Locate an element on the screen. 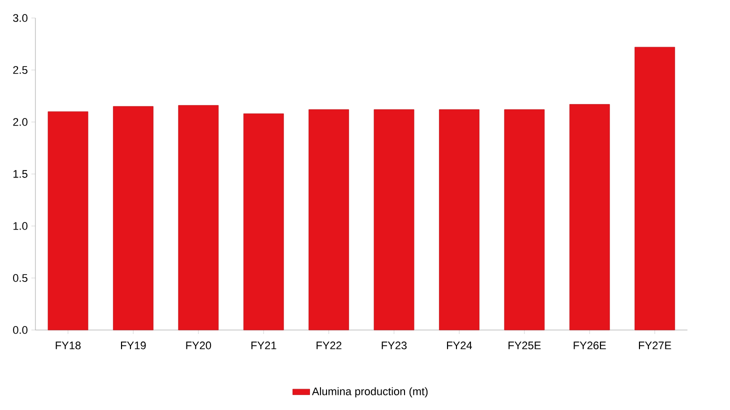 The height and width of the screenshot is (410, 730). x-tick-label: FY27E is located at coordinates (655, 346).